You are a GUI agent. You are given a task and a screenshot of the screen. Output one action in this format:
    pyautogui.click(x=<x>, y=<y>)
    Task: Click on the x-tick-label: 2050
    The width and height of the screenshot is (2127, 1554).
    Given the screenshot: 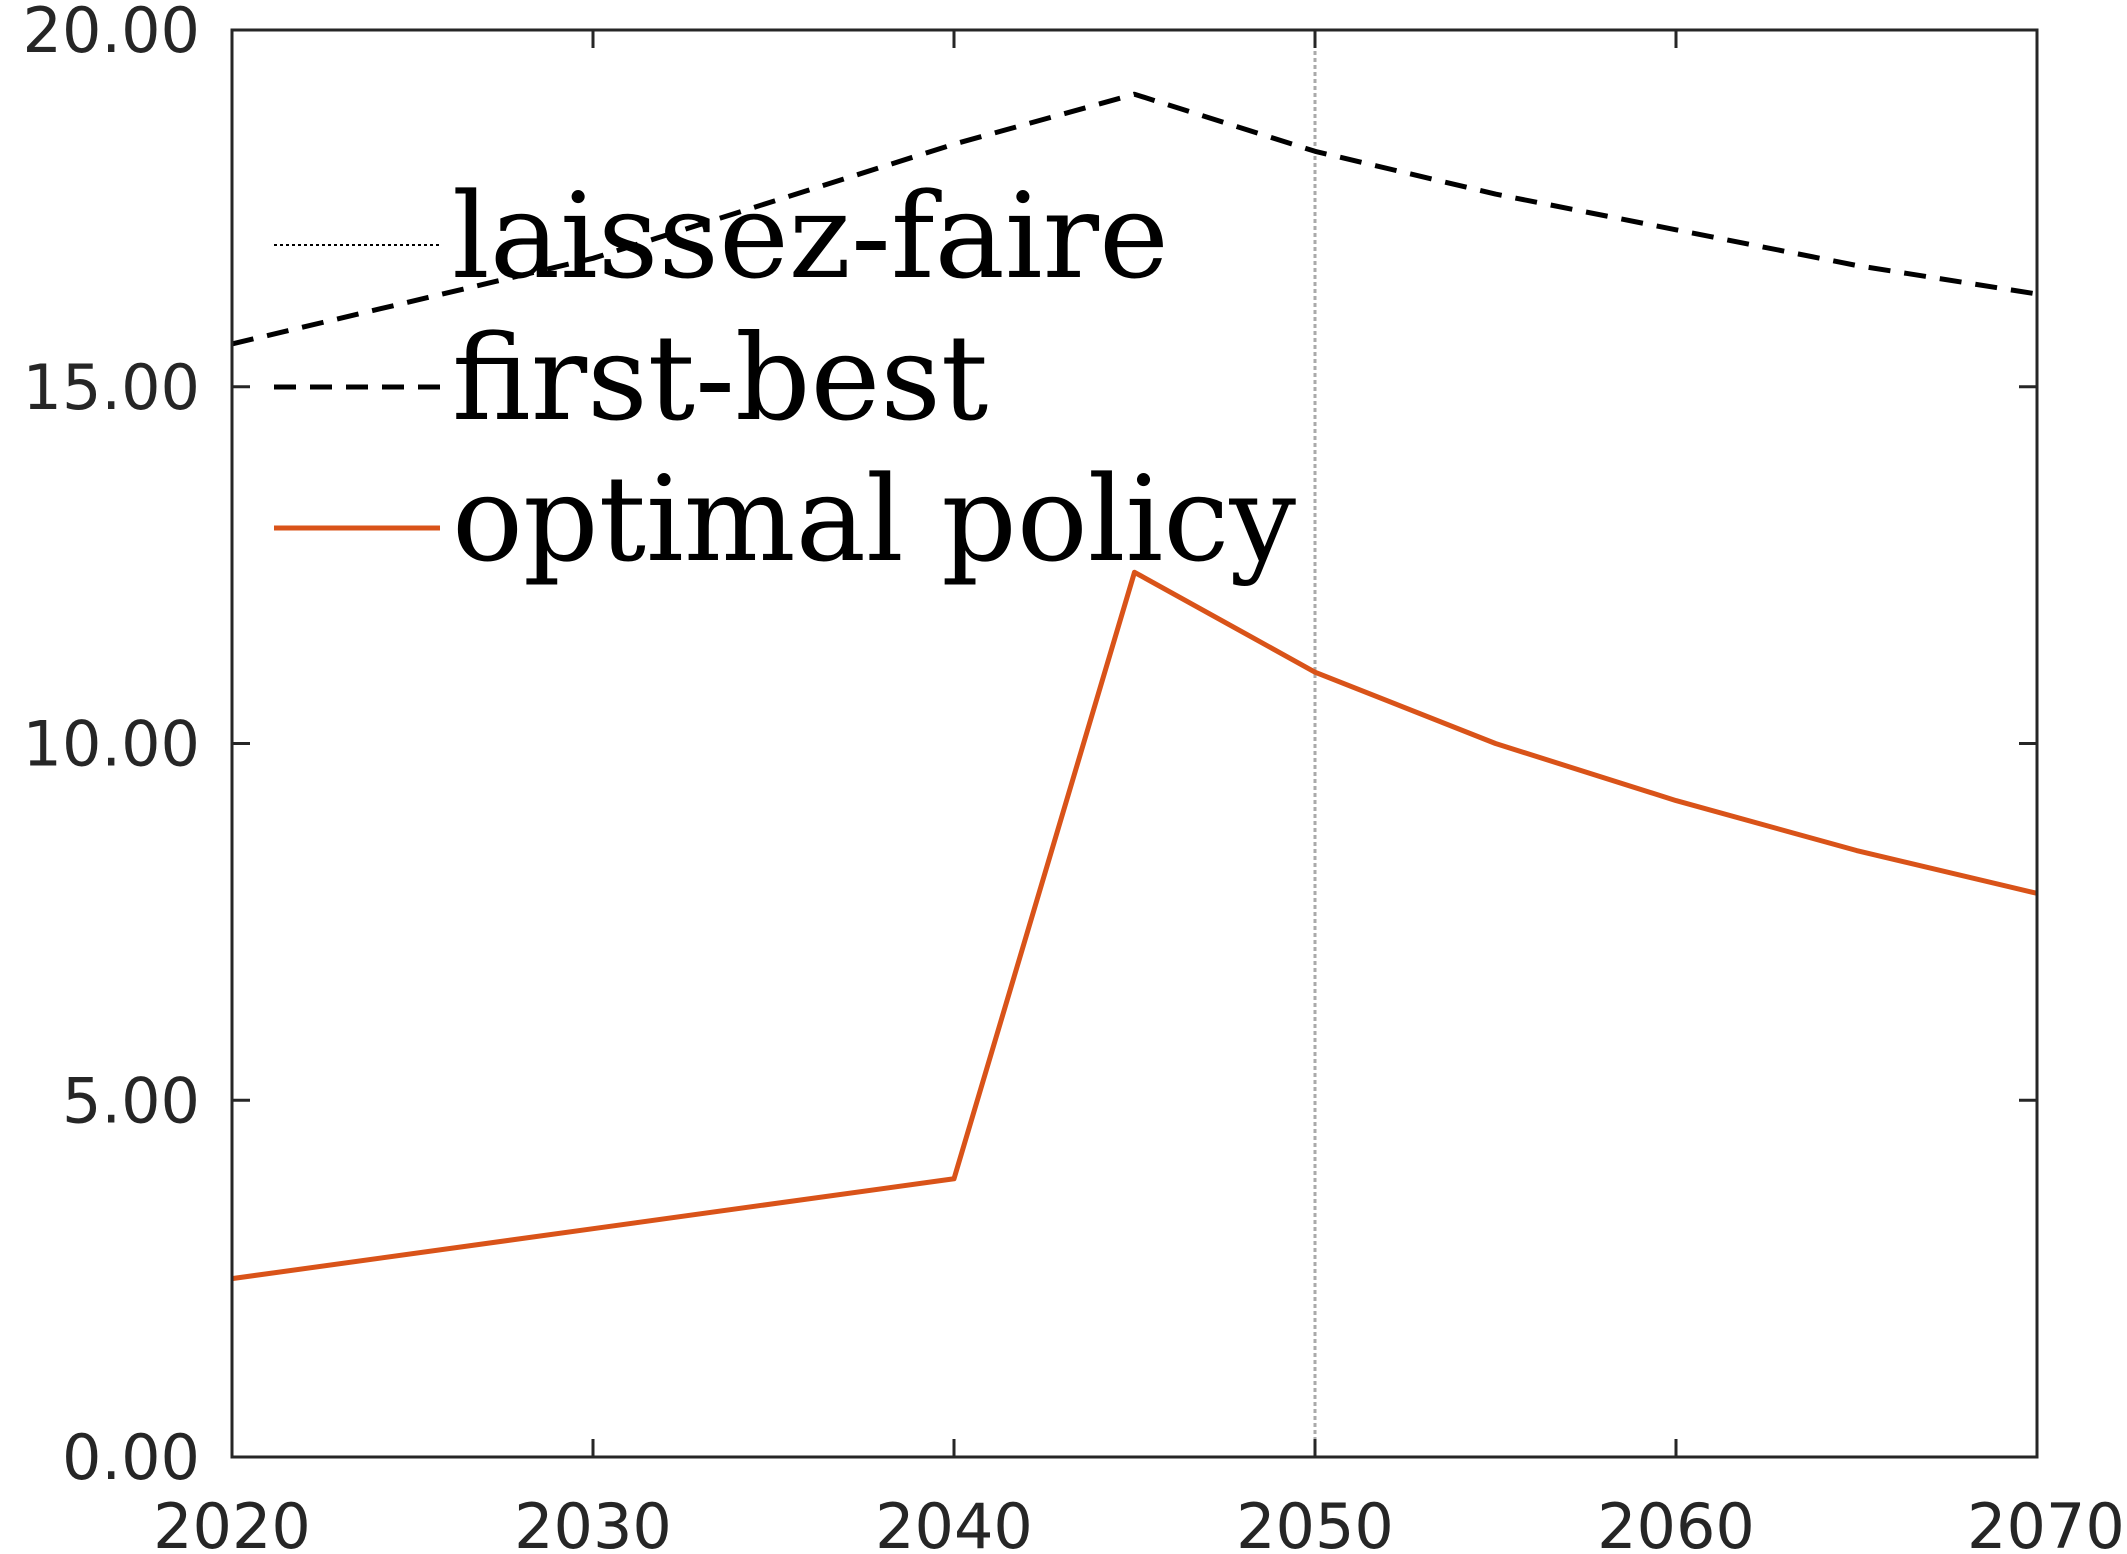 What is the action you would take?
    pyautogui.click(x=1315, y=1522)
    